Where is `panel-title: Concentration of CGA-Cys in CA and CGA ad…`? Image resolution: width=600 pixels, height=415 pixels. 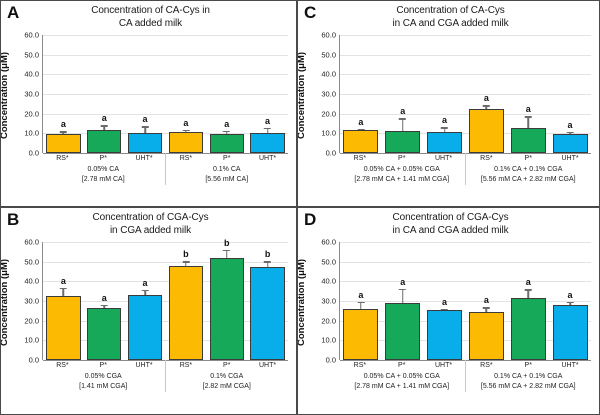 panel-title: Concentration of CGA-Cys in CA and CGA ad… is located at coordinates (448, 222).